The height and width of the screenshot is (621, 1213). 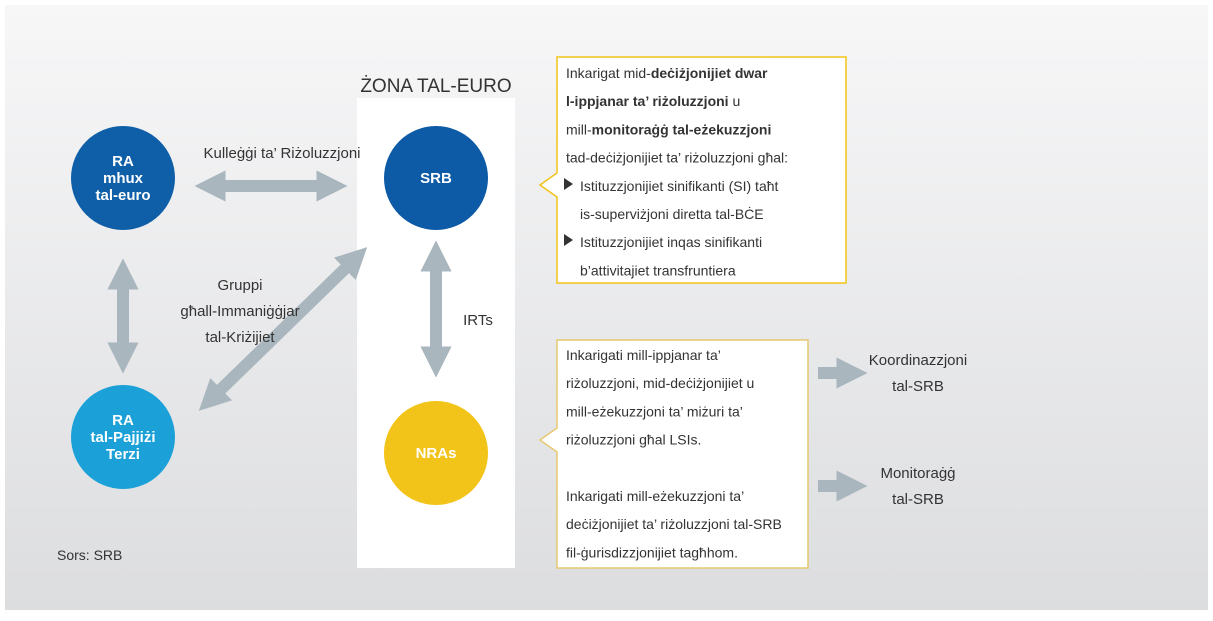 What do you see at coordinates (239, 285) in the screenshot?
I see `link-label: Gruppi` at bounding box center [239, 285].